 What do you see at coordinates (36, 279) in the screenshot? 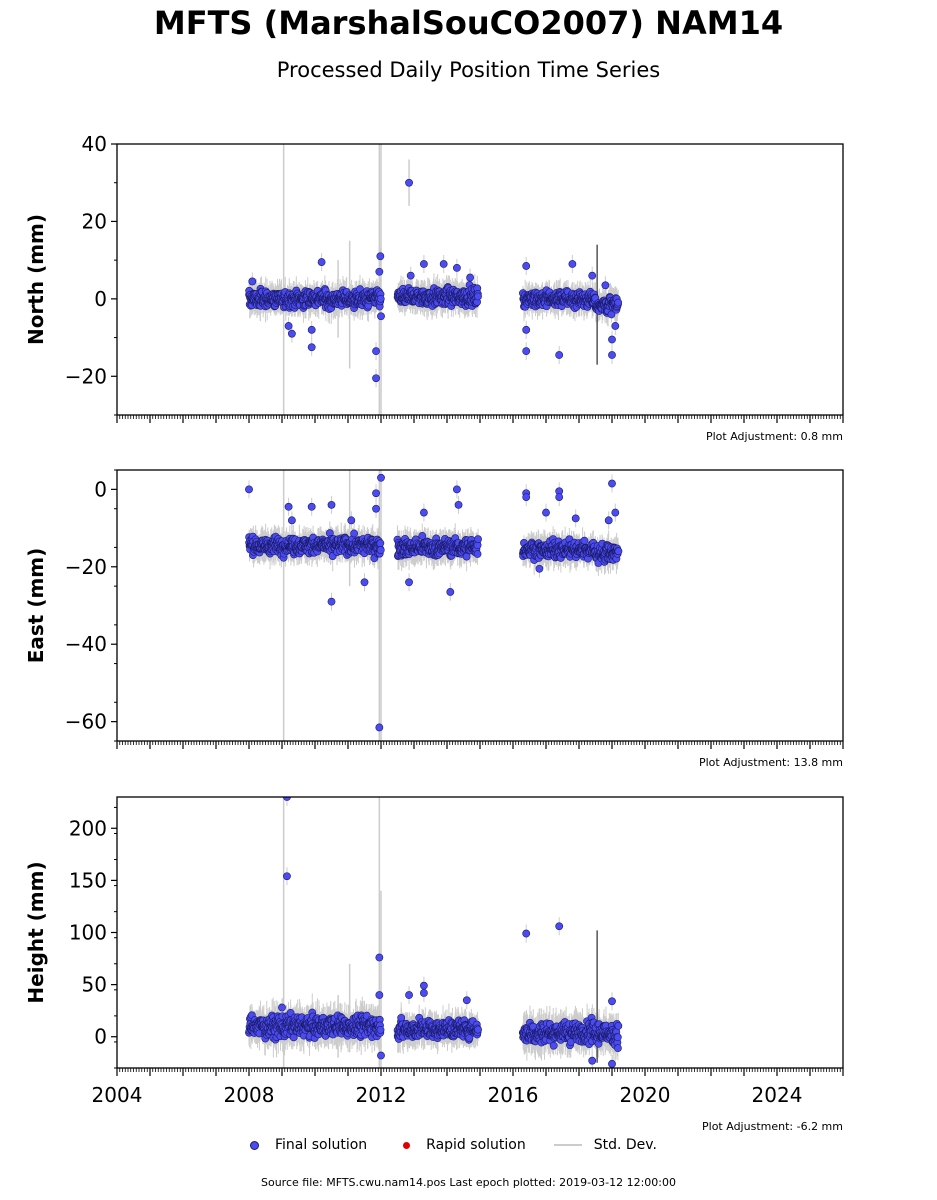
I see `y-axis-label: North (mm)` at bounding box center [36, 279].